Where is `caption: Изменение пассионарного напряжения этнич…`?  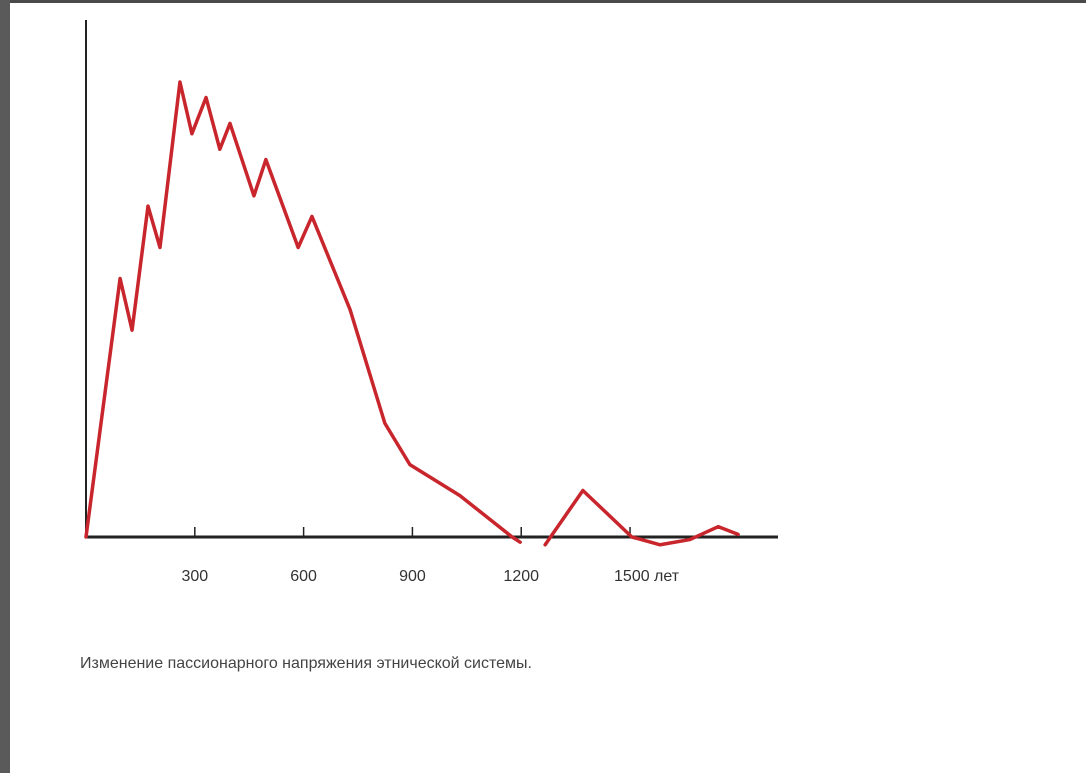
caption: Изменение пассионарного напряжения этнич… is located at coordinates (306, 663).